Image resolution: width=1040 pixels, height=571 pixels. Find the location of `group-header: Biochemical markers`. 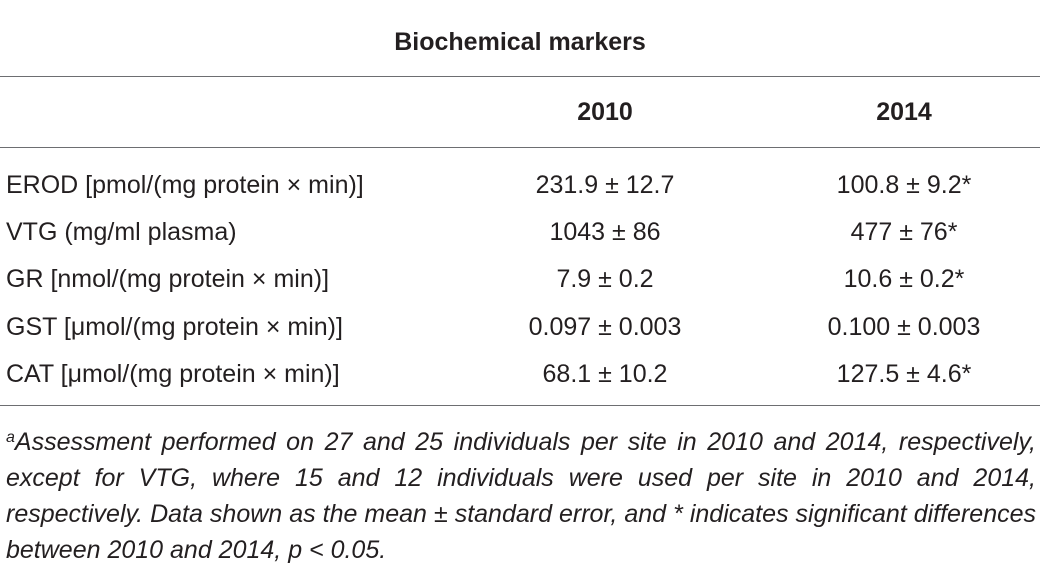

group-header: Biochemical markers is located at coordinates (520, 42).